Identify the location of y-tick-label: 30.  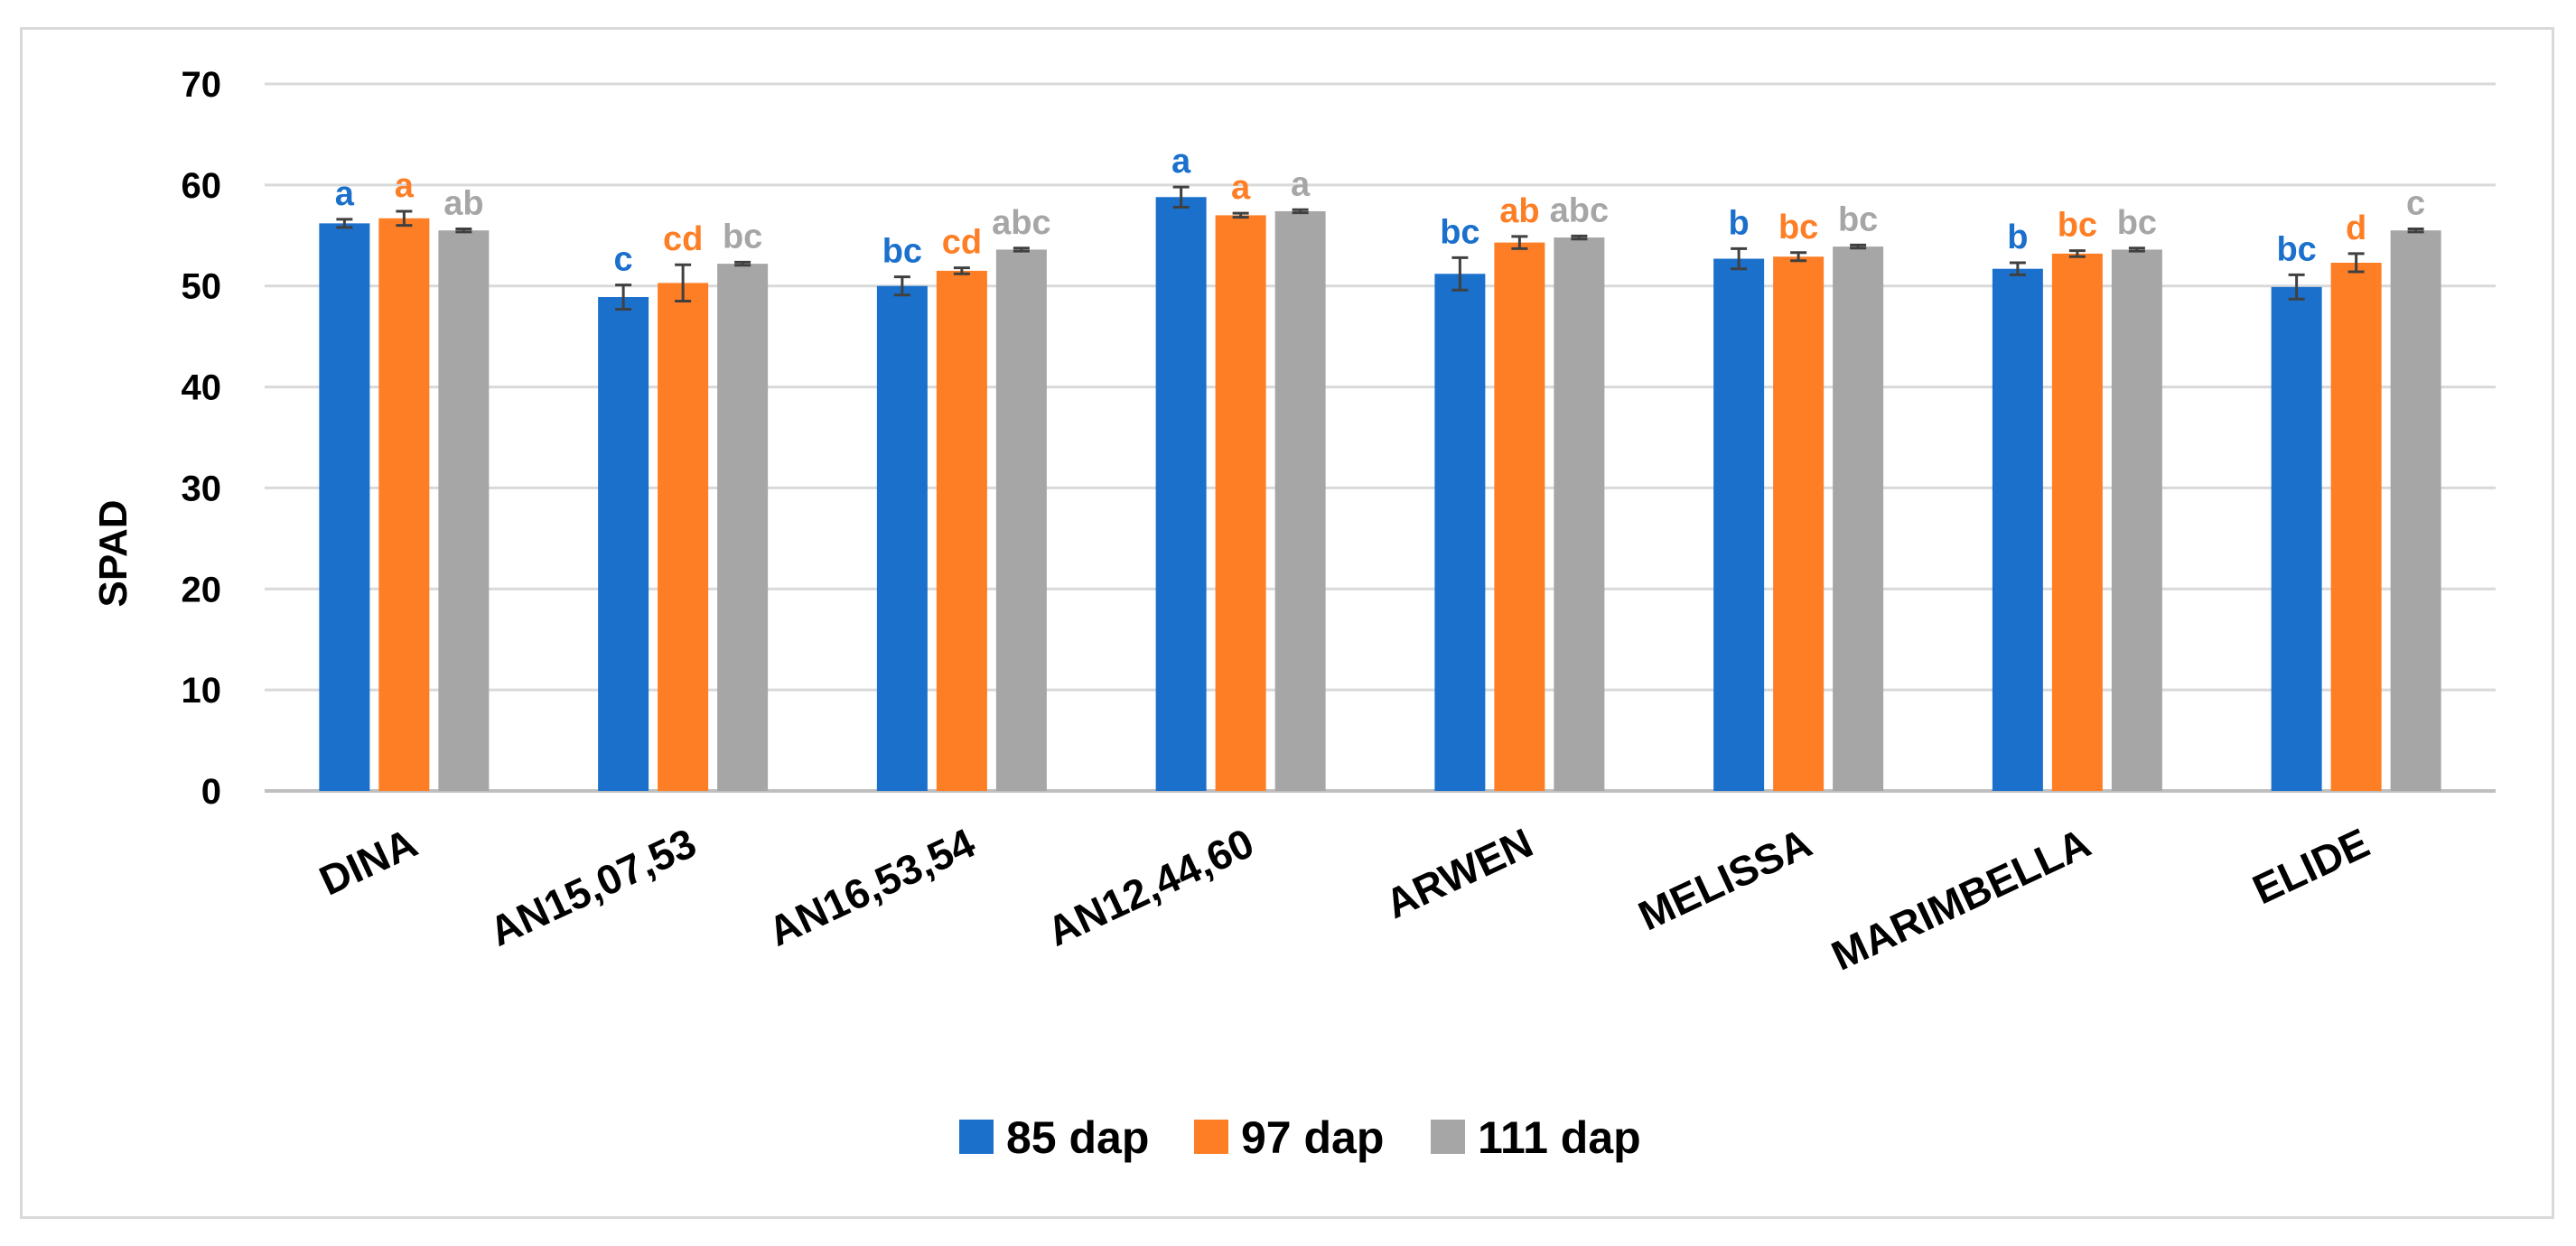
(202, 488).